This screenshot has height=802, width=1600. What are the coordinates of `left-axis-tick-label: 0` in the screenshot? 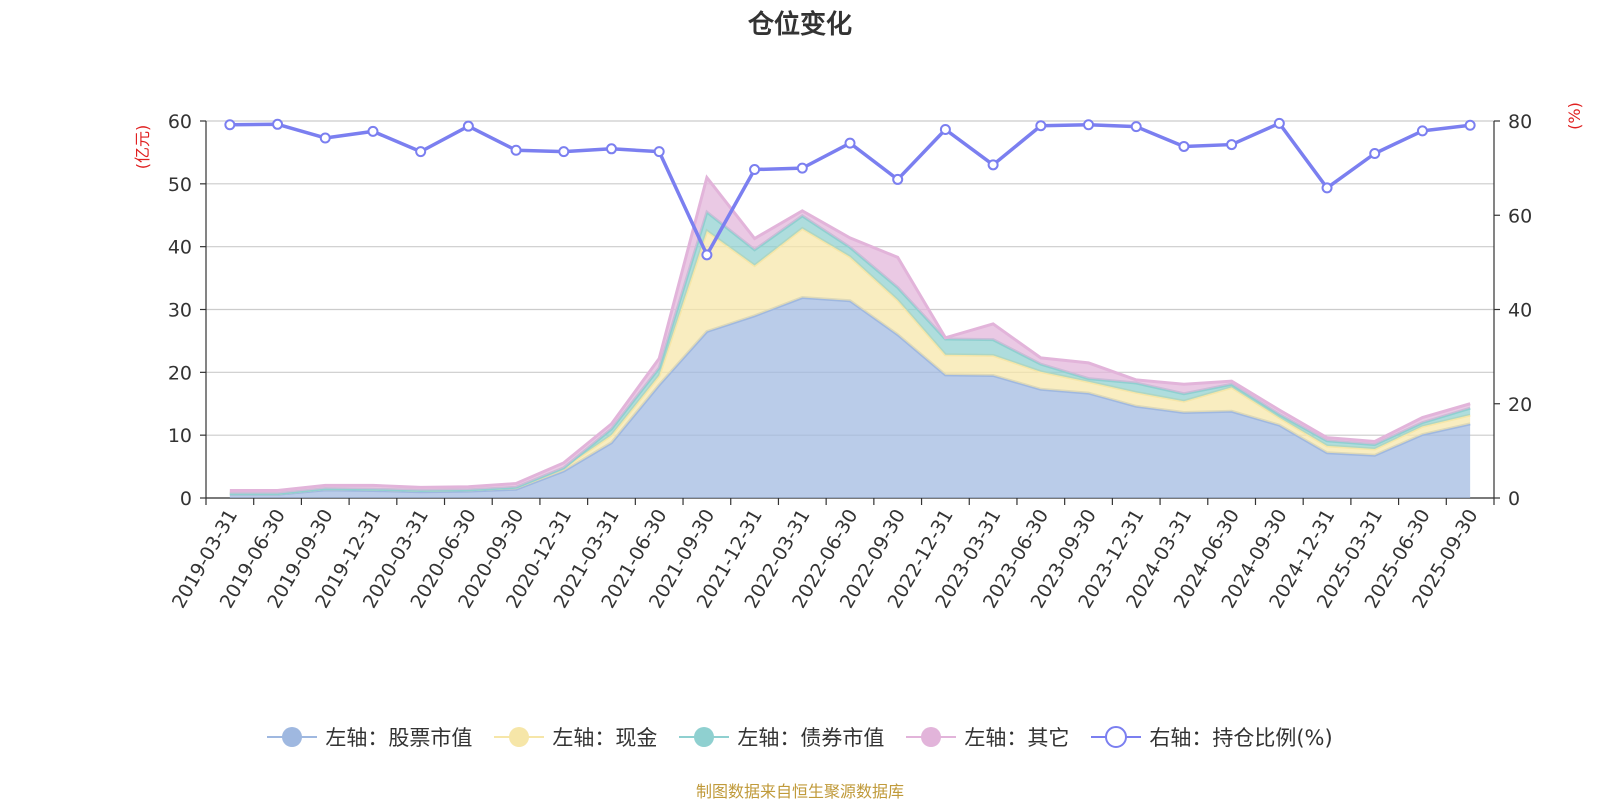 It's located at (186, 499).